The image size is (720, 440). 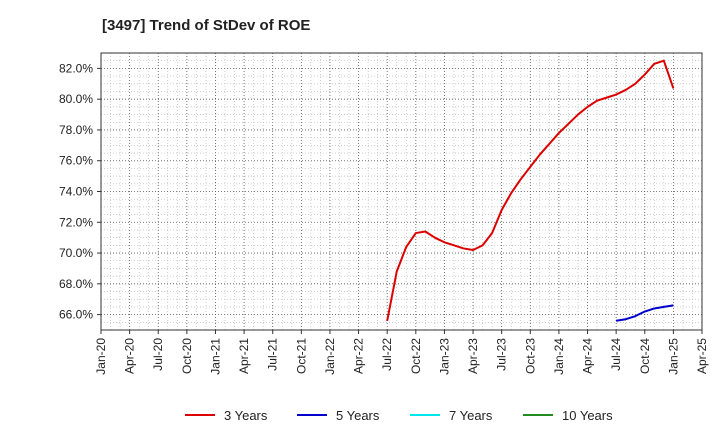 I want to click on y-tick-label: 72.0%, so click(x=76, y=222).